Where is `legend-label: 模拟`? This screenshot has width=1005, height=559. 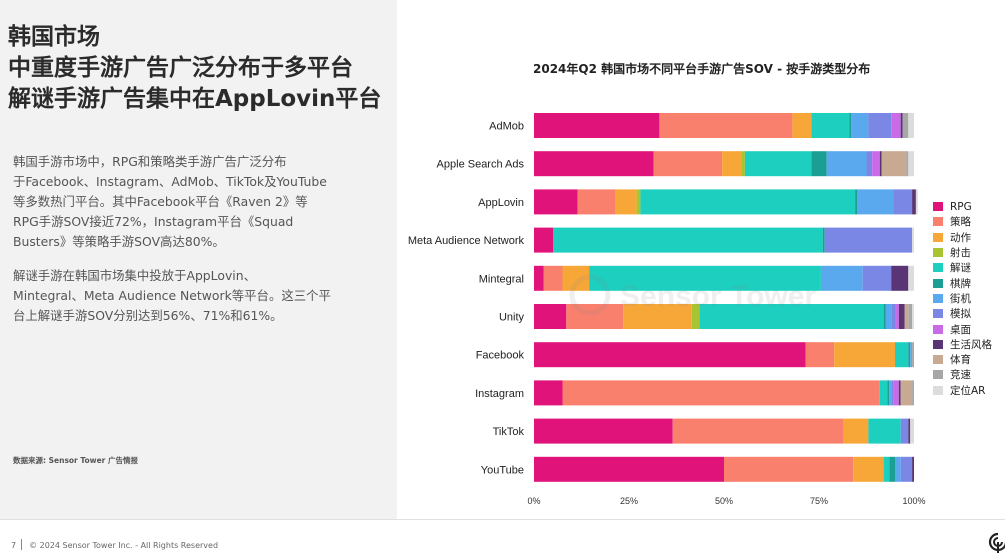
legend-label: 模拟 is located at coordinates (960, 314).